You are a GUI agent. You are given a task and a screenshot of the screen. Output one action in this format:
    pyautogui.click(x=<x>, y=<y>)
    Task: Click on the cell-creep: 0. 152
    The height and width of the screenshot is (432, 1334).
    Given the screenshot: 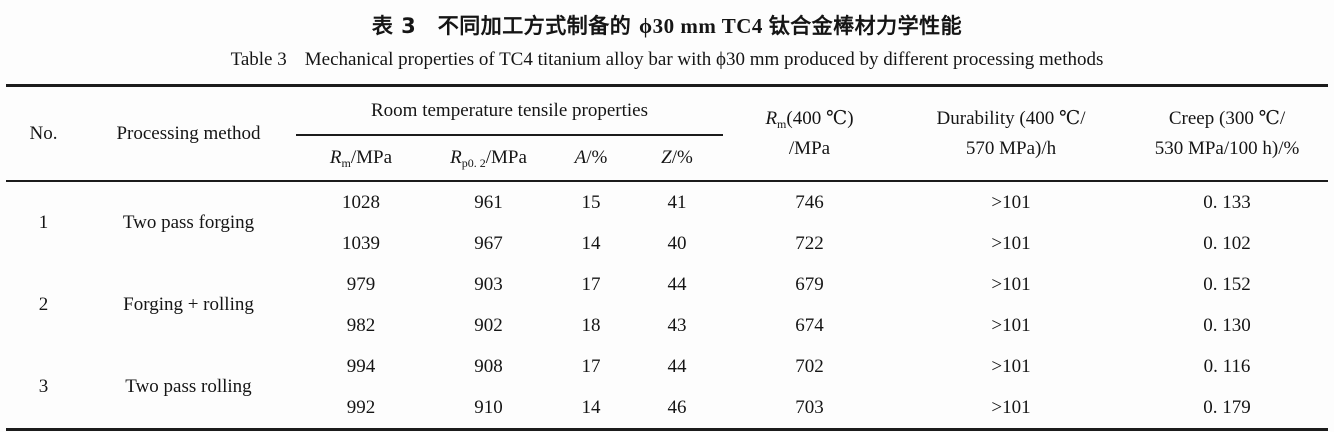 What is the action you would take?
    pyautogui.click(x=1227, y=284)
    